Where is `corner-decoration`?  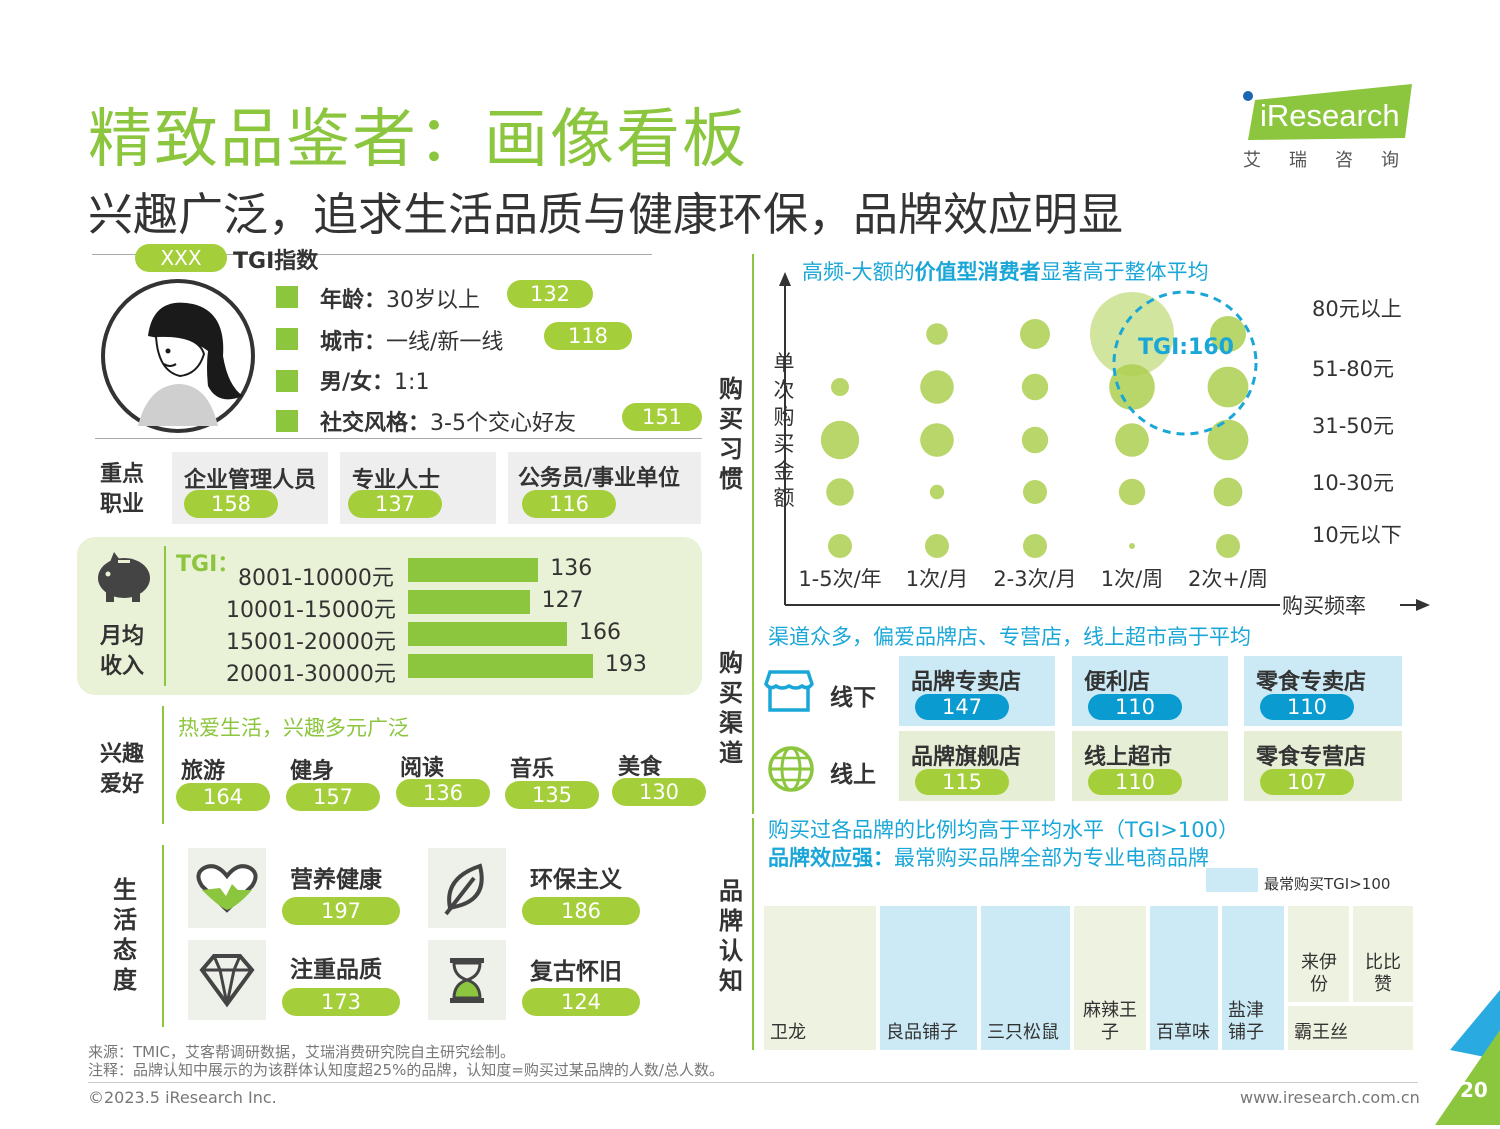
corner-decoration is located at coordinates (1465, 1057).